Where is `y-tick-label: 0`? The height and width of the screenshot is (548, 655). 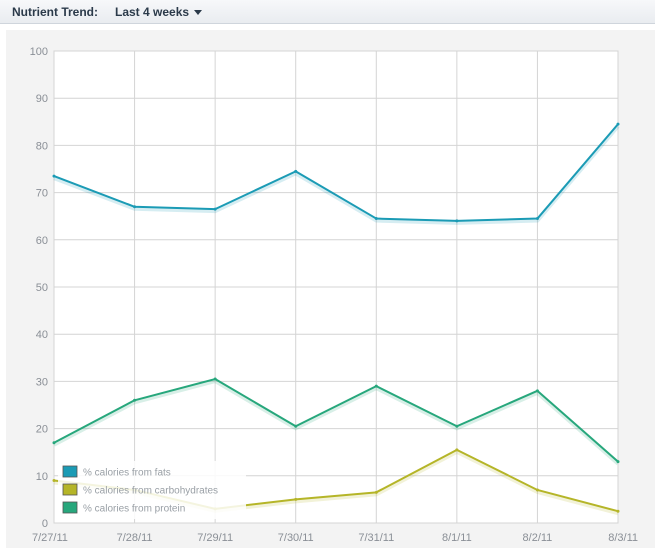 y-tick-label: 0 is located at coordinates (45, 524).